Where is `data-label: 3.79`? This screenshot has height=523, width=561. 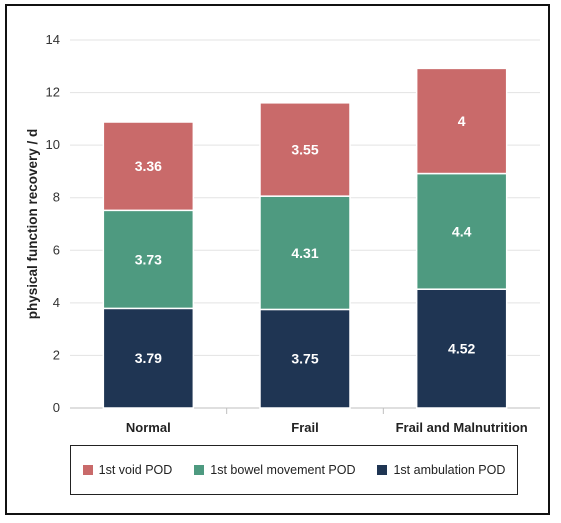
data-label: 3.79 is located at coordinates (148, 358).